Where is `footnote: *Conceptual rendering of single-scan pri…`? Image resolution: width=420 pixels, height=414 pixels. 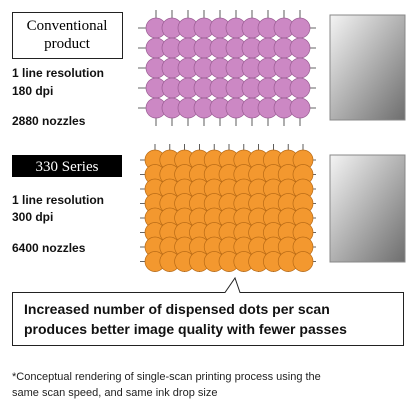 footnote: *Conceptual rendering of single-scan pri… is located at coordinates (166, 377).